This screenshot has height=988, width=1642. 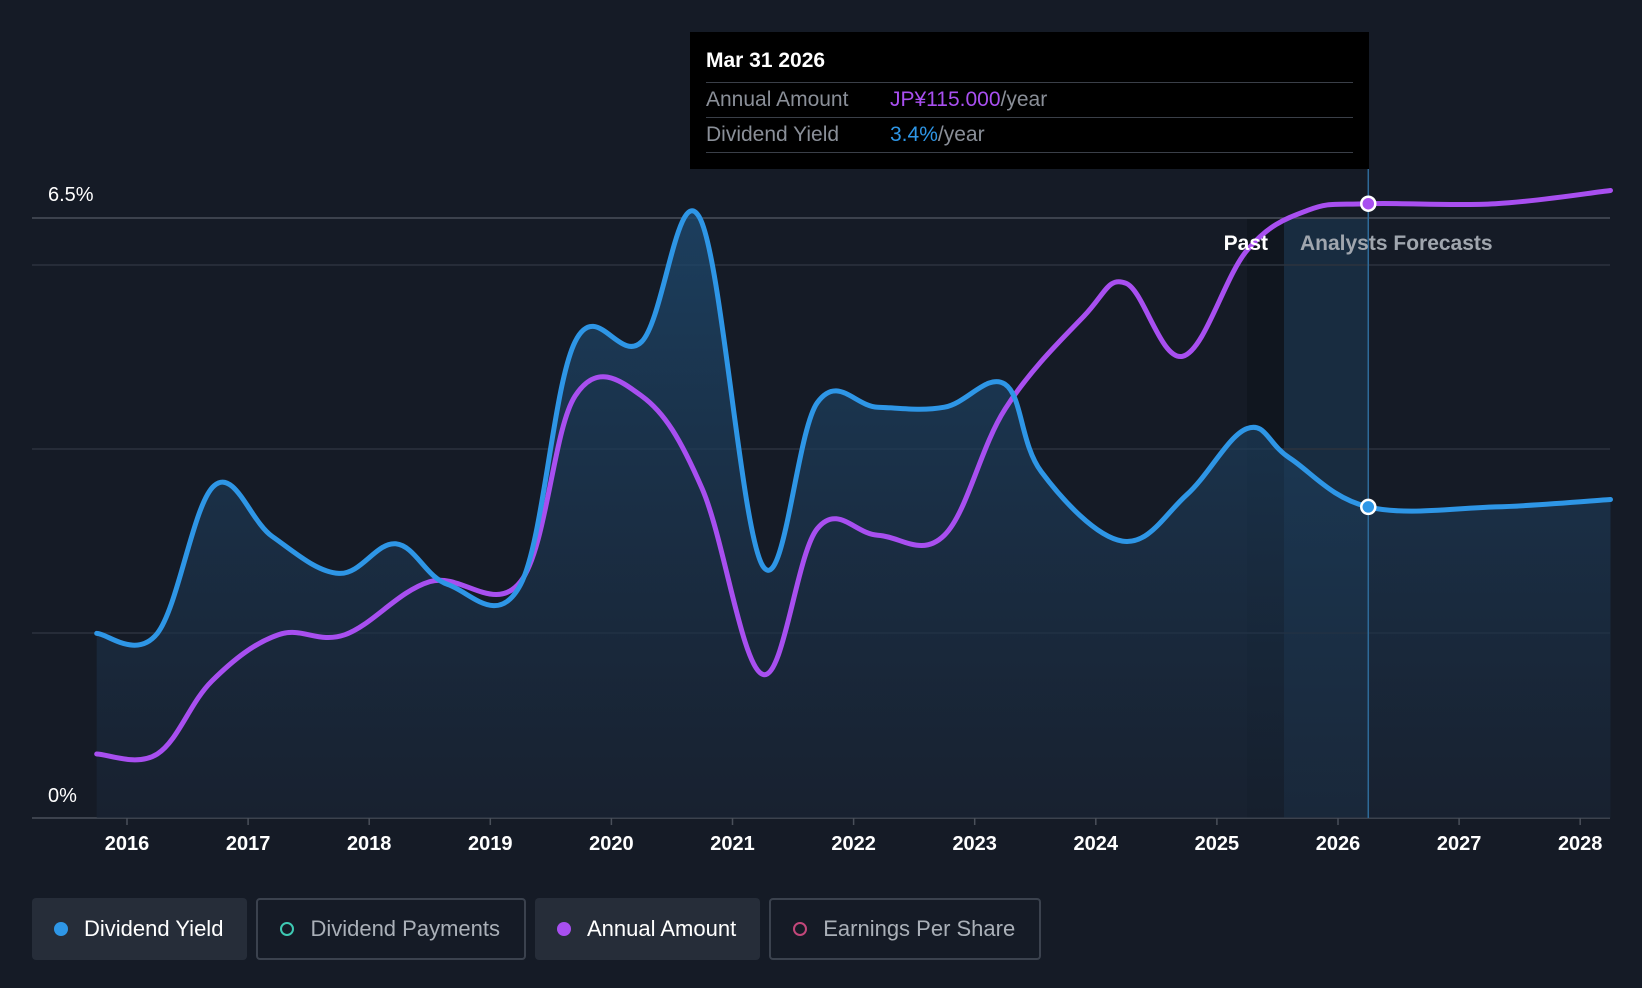 What do you see at coordinates (405, 928) in the screenshot?
I see `legend-label: Dividend Payments` at bounding box center [405, 928].